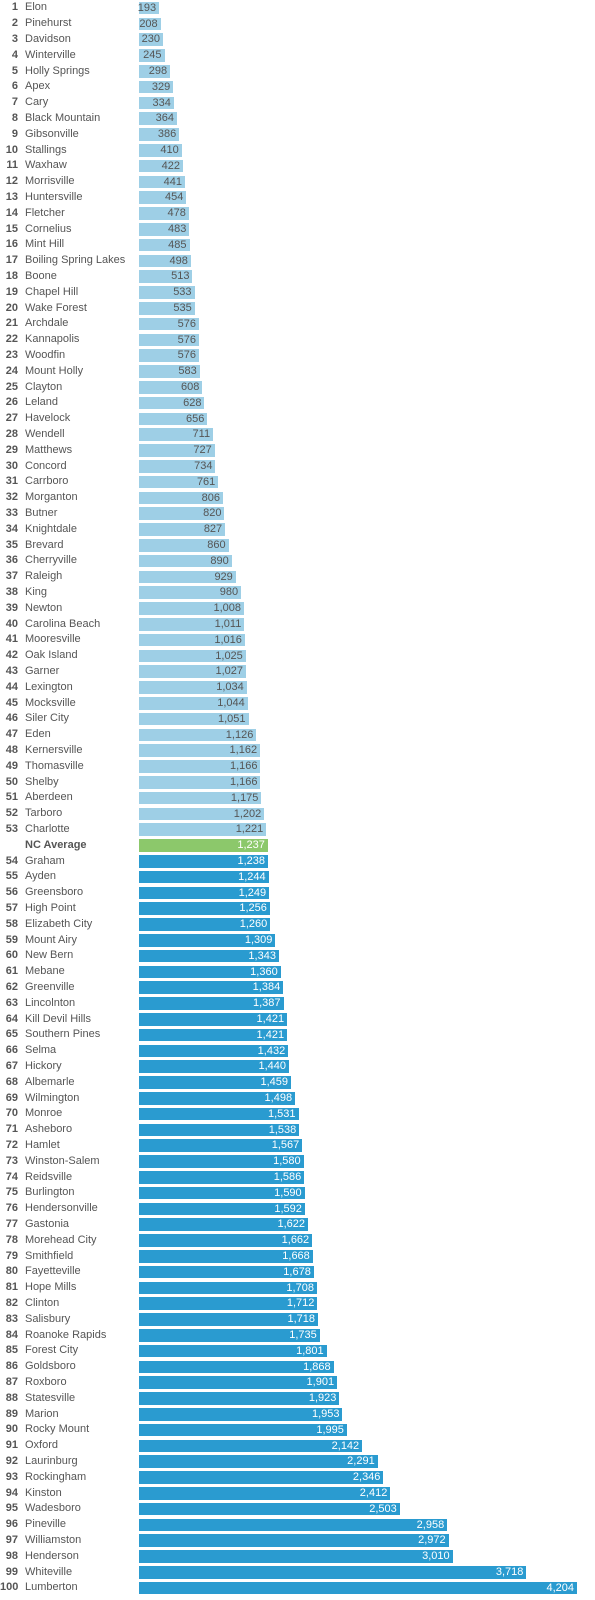  I want to click on city-name: Lexington, so click(49, 686).